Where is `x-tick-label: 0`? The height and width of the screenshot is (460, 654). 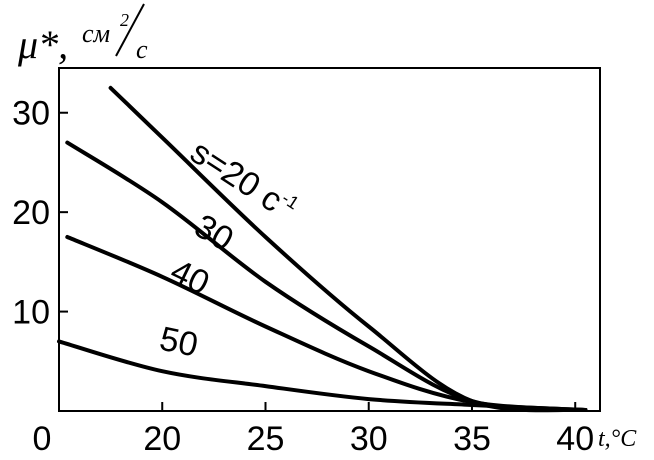
x-tick-label: 0 is located at coordinates (42, 439).